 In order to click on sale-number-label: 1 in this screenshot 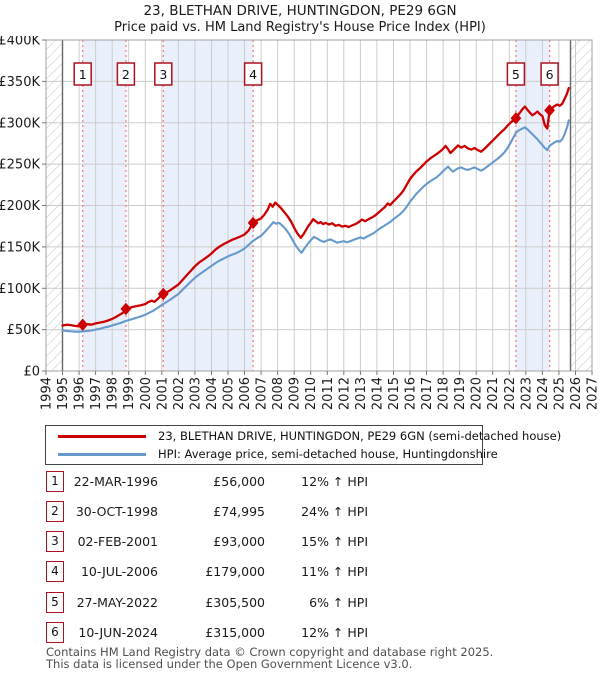, I will do `click(83, 74)`.